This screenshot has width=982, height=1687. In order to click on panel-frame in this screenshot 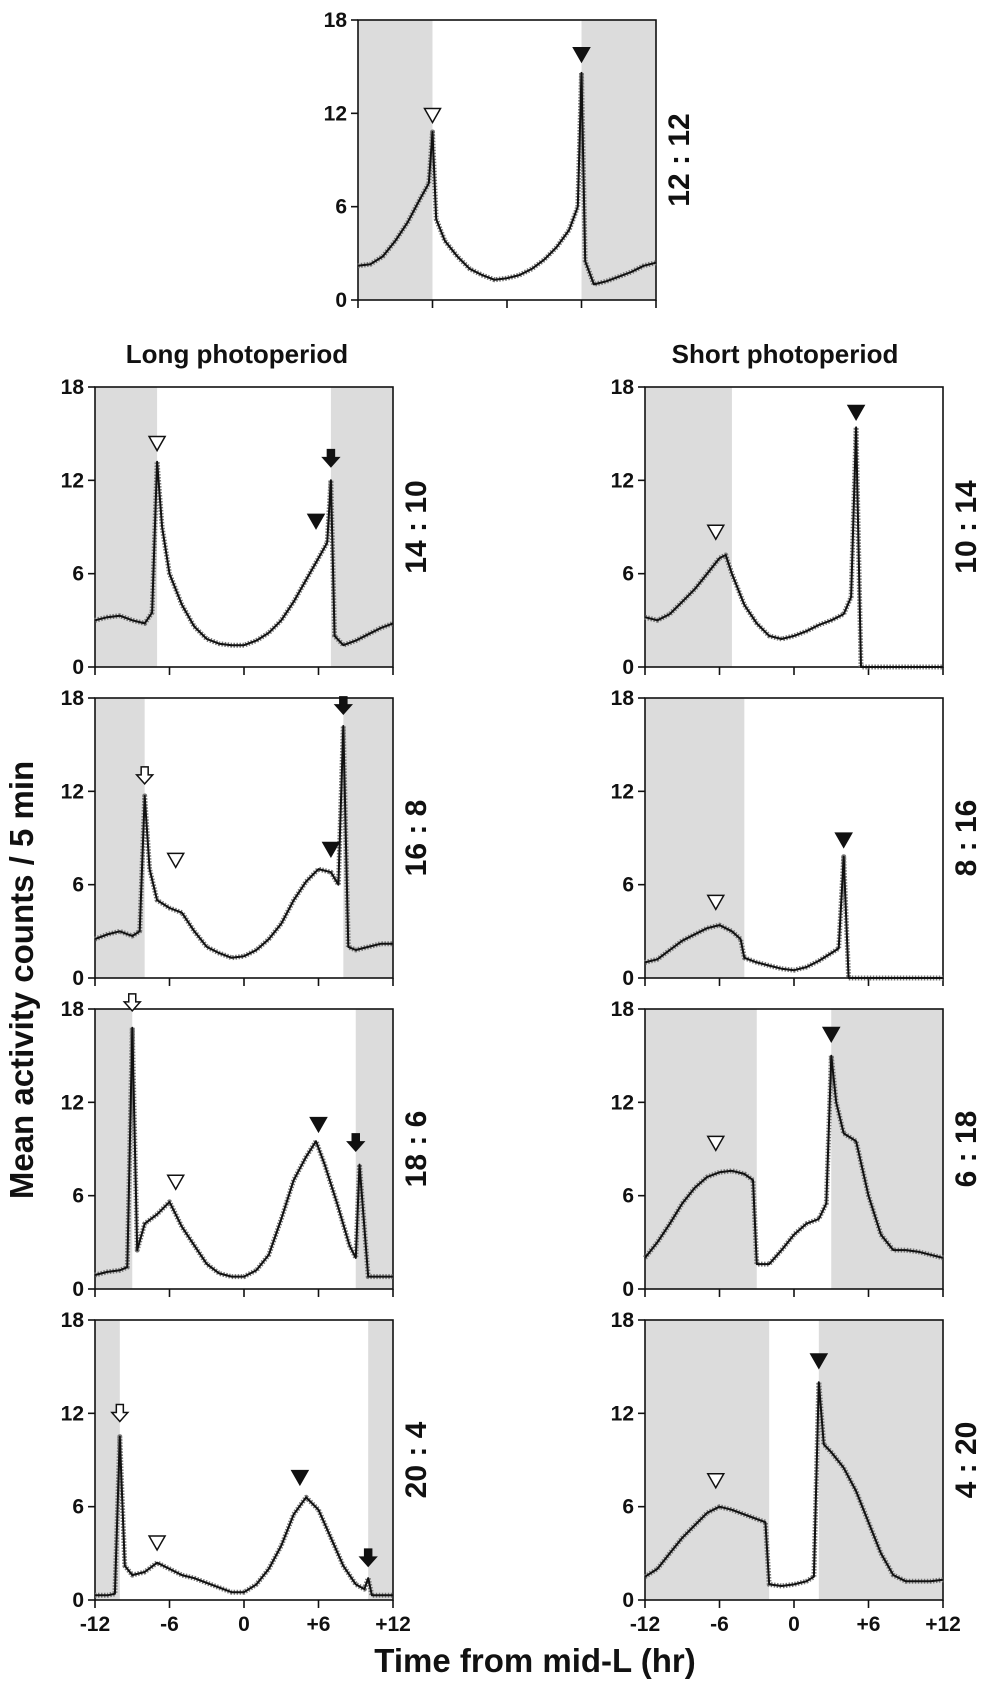, I will do `click(244, 1460)`.